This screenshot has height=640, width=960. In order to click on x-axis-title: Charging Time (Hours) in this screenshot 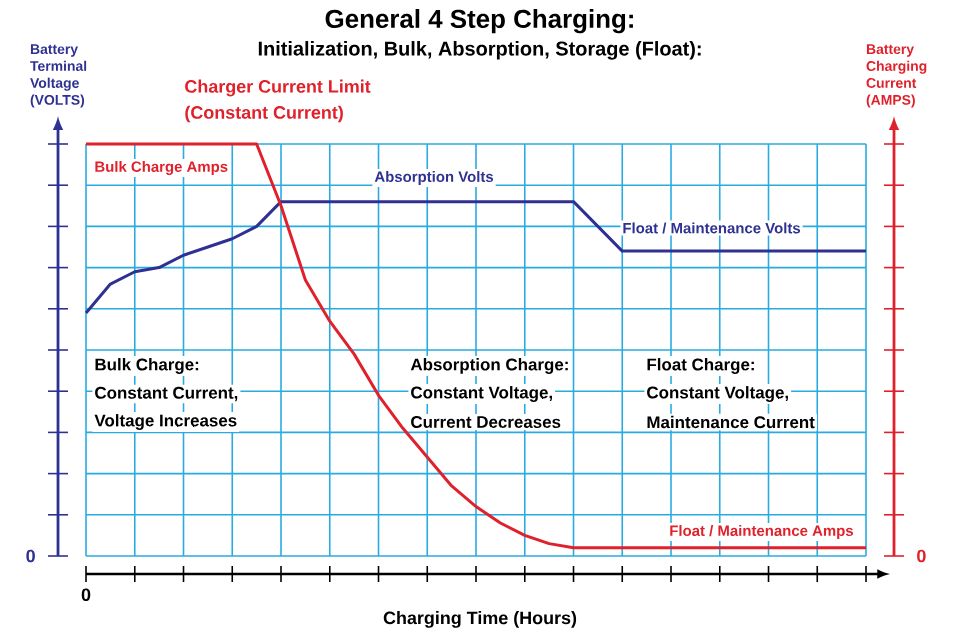, I will do `click(480, 619)`.